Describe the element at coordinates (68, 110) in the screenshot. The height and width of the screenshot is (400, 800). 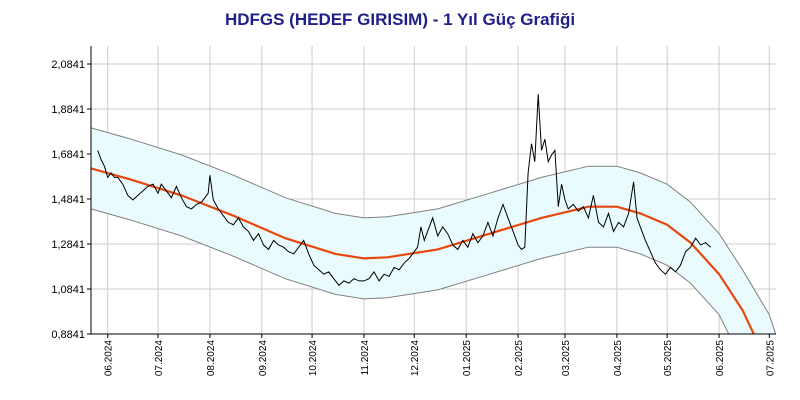
I see `y-tick-label: 1,8841` at that location.